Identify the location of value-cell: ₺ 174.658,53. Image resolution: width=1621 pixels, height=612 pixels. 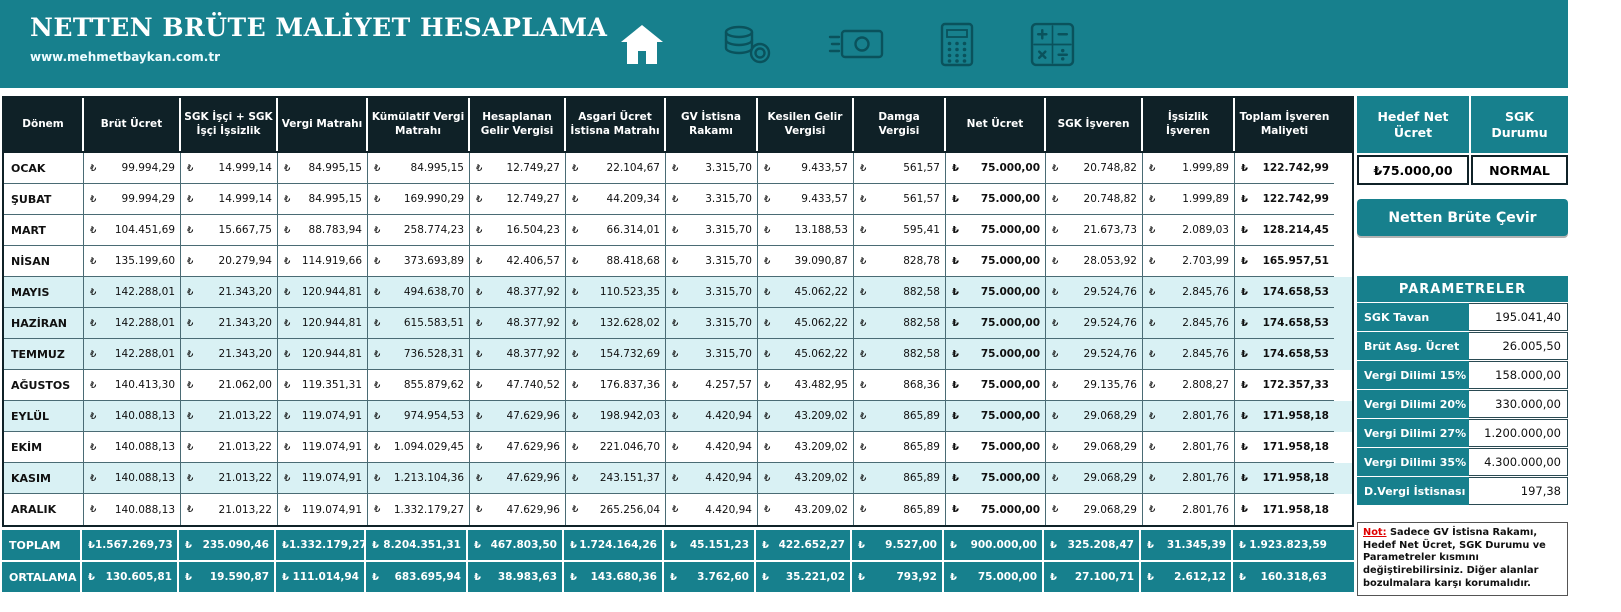
(1284, 323).